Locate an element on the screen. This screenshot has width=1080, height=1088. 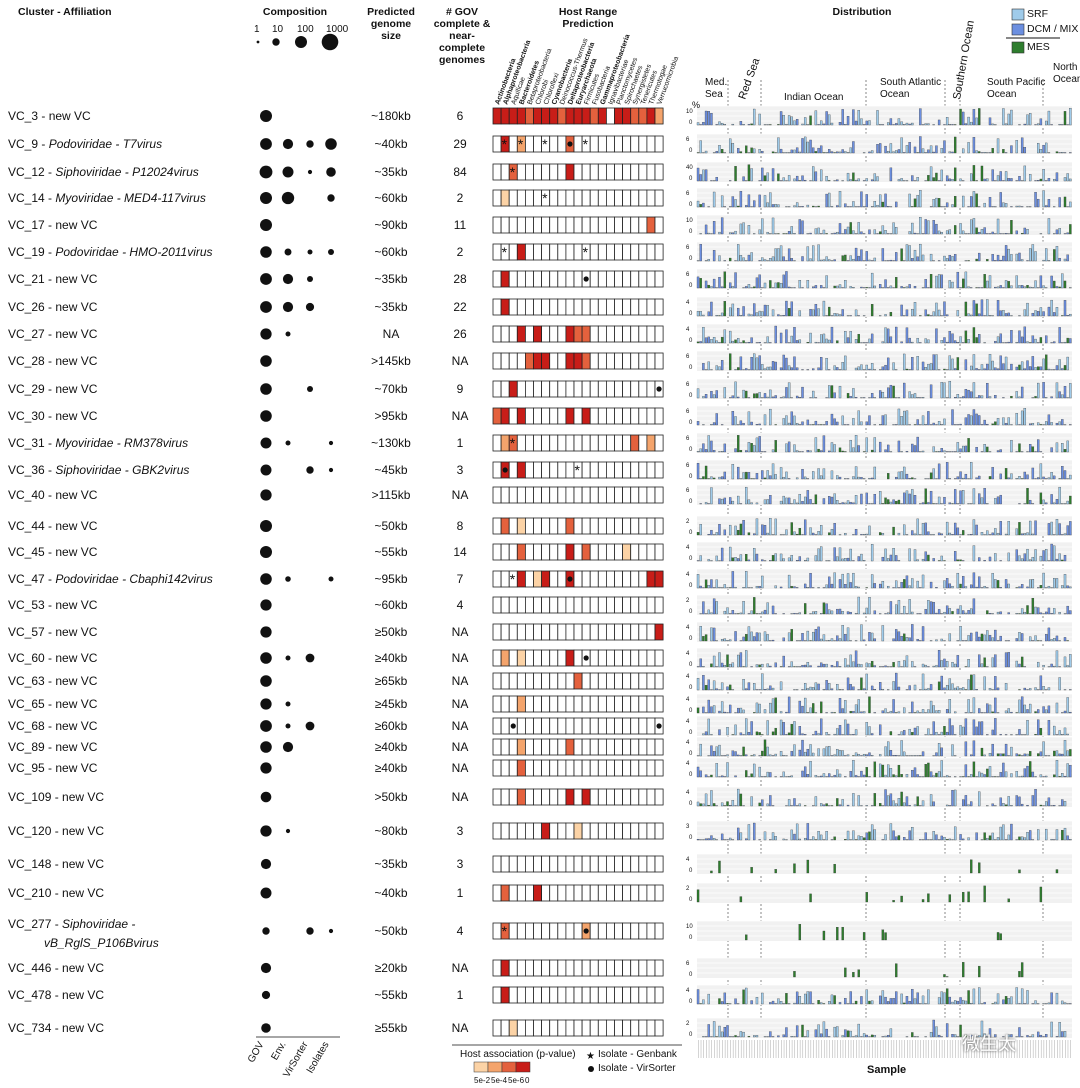
host-mark-dot is located at coordinates (570, 144).